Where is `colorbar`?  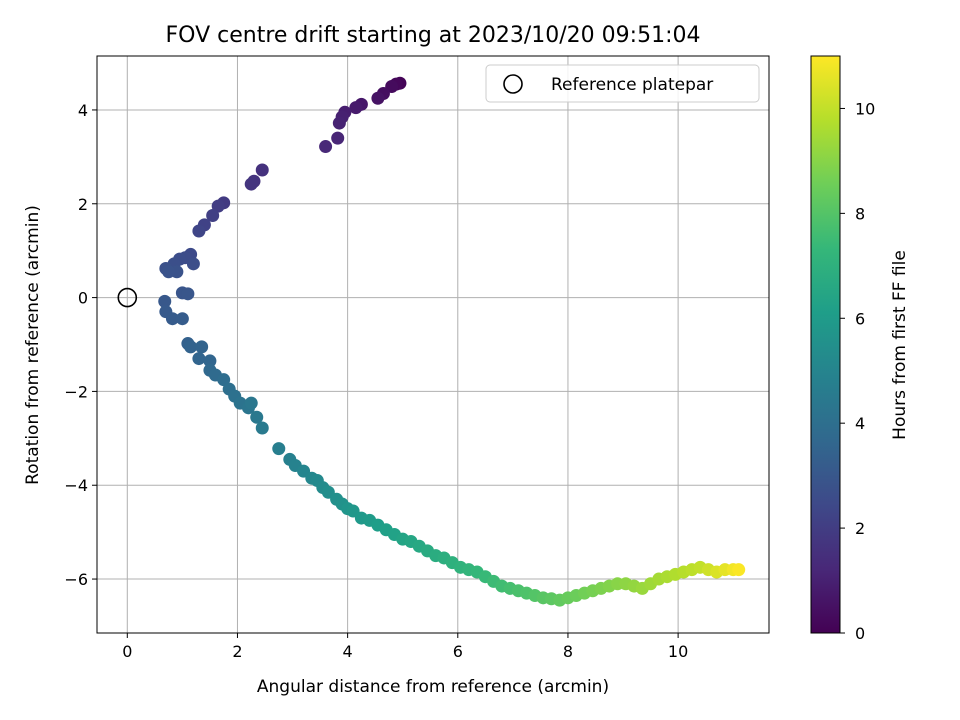 colorbar is located at coordinates (825, 344).